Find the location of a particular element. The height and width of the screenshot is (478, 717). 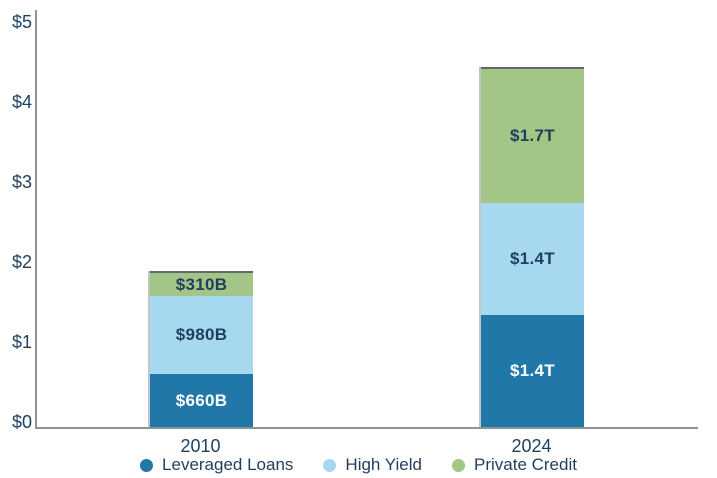

y-tick-label: $2 is located at coordinates (21, 262).